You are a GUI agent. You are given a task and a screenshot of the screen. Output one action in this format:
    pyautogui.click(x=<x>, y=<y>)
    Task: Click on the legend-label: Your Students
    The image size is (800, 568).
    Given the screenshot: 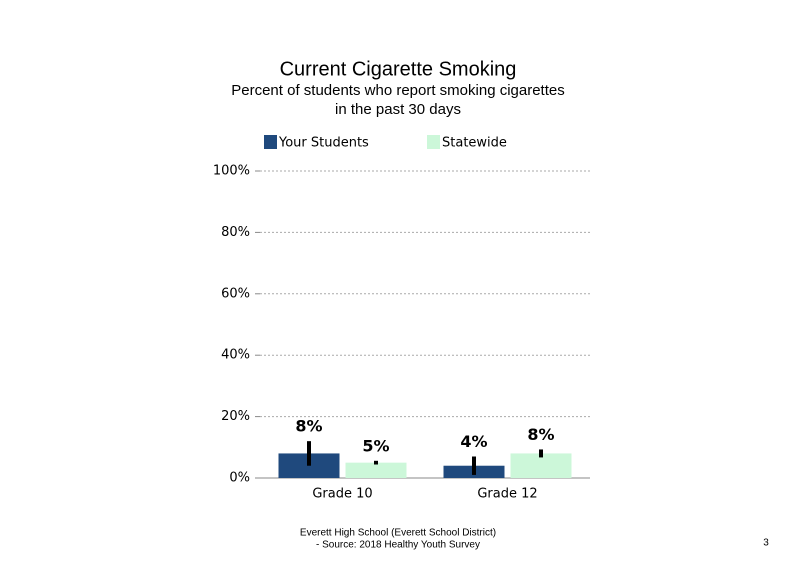 What is the action you would take?
    pyautogui.click(x=323, y=143)
    